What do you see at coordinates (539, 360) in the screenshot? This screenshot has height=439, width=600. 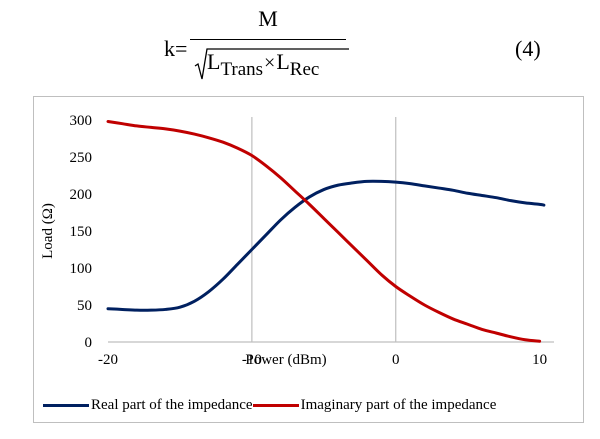 I see `x-tick-label: 10` at bounding box center [539, 360].